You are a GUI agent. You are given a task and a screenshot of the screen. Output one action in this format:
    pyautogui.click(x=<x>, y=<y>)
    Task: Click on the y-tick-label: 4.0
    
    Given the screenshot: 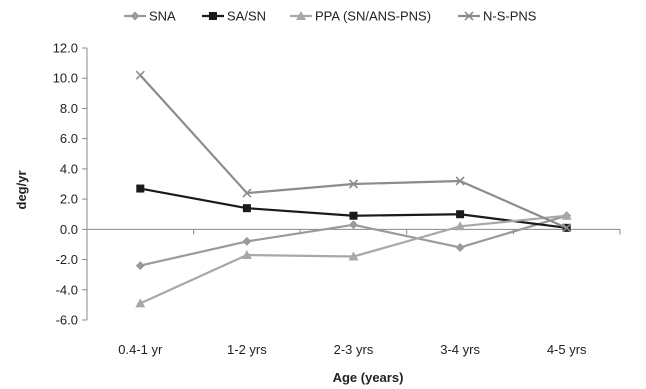 What is the action you would take?
    pyautogui.click(x=69, y=168)
    